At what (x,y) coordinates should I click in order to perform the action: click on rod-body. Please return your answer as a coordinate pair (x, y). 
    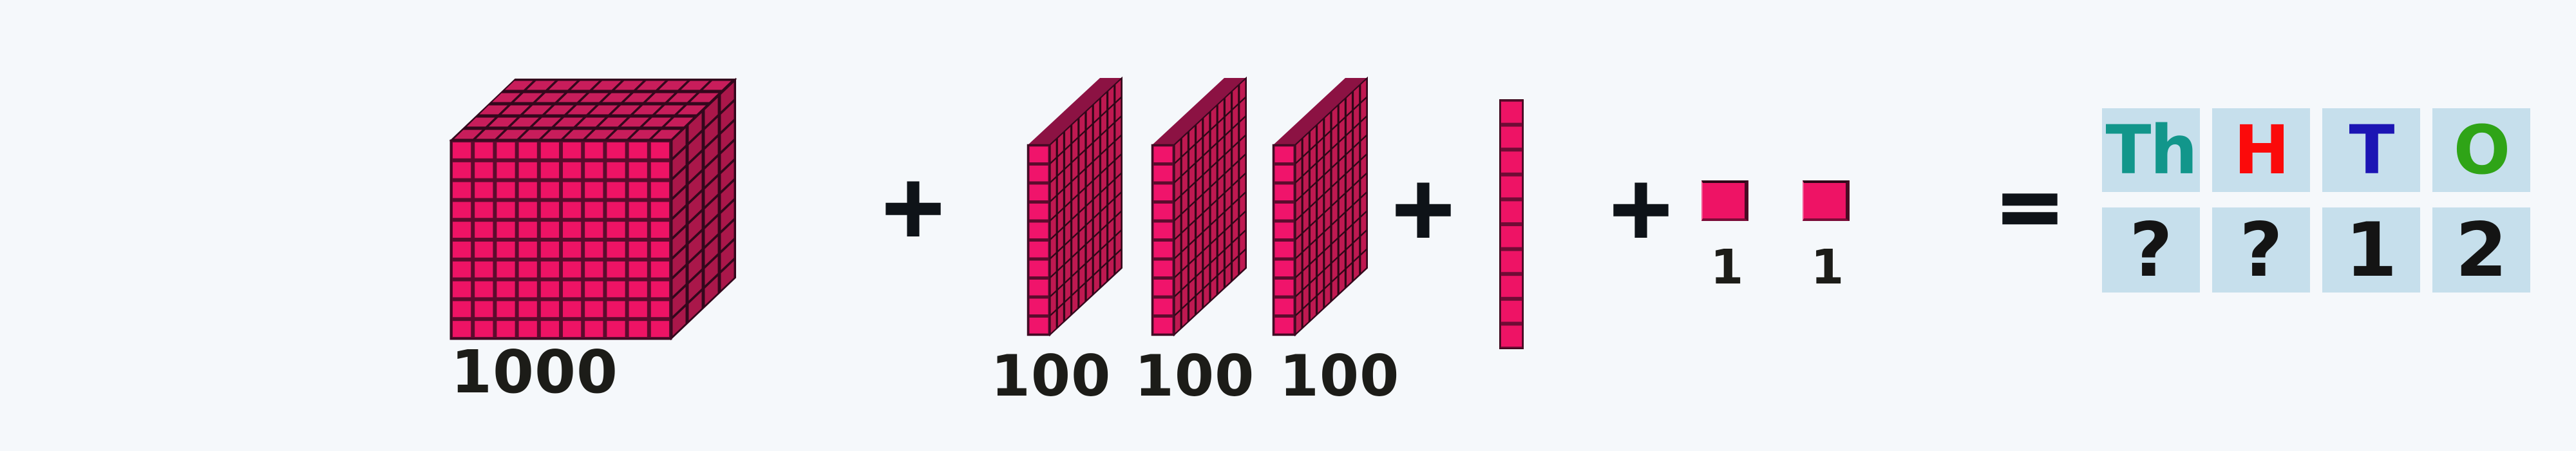
    Looking at the image, I should click on (1512, 224).